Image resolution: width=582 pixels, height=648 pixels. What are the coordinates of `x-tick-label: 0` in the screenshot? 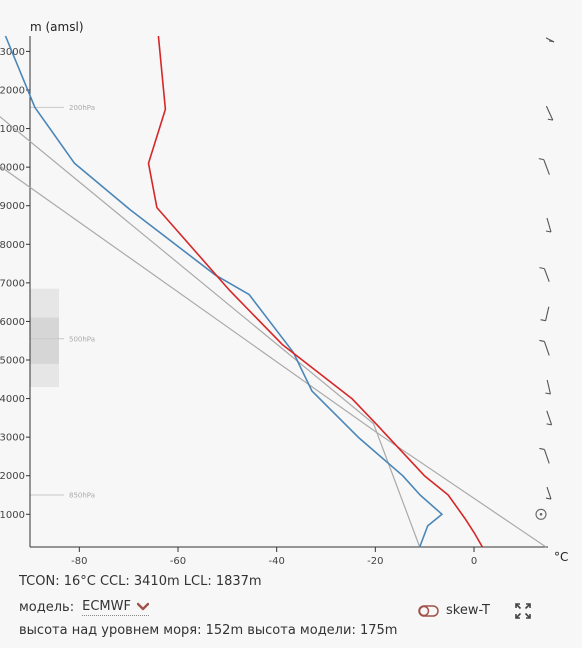 It's located at (474, 561).